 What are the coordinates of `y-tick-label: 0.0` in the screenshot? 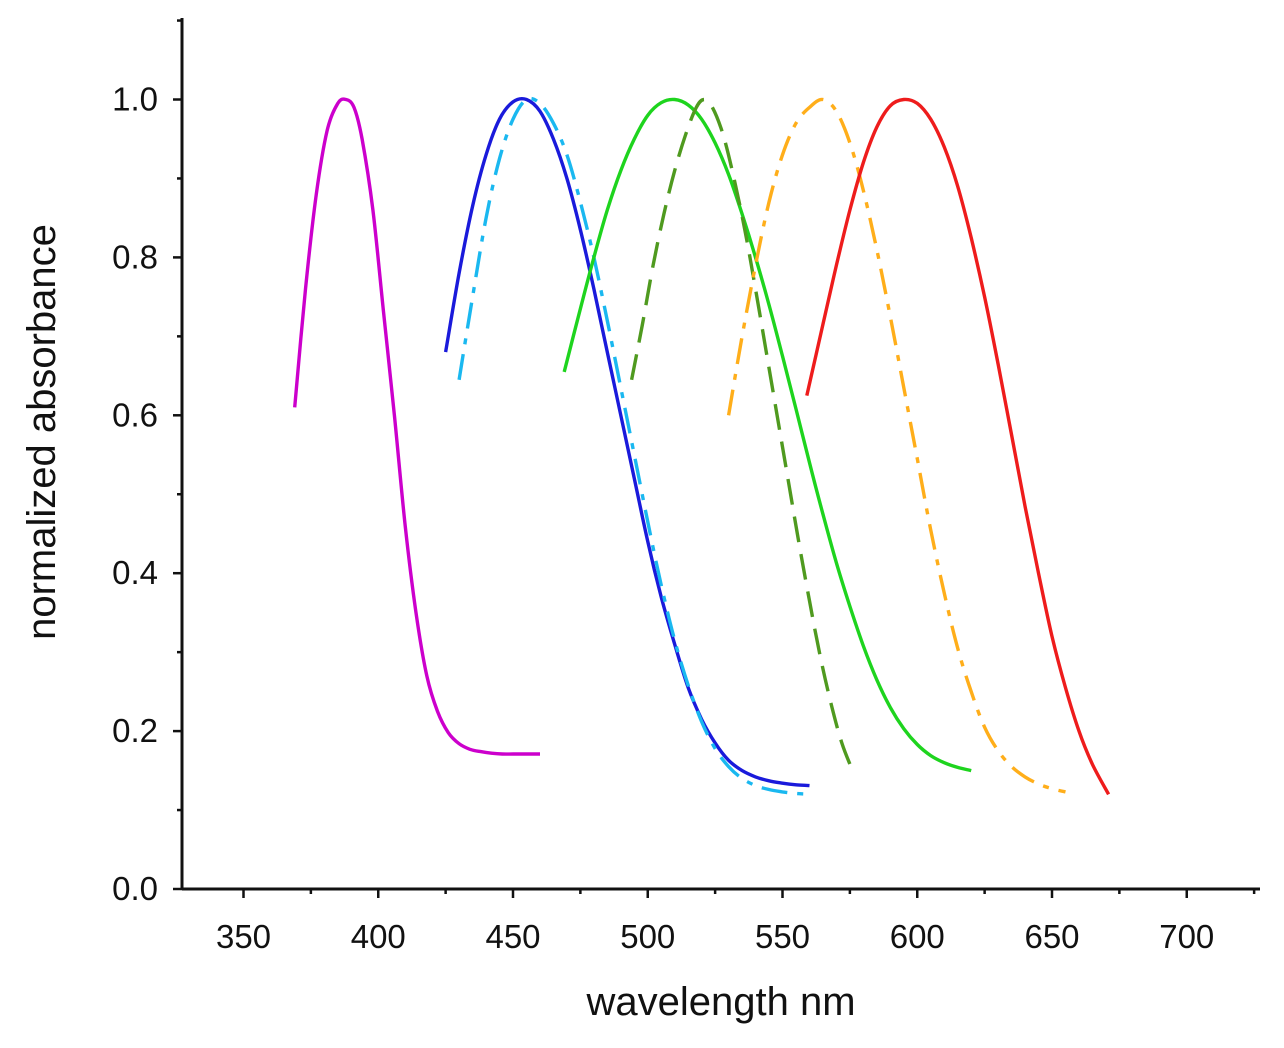 It's located at (135, 888).